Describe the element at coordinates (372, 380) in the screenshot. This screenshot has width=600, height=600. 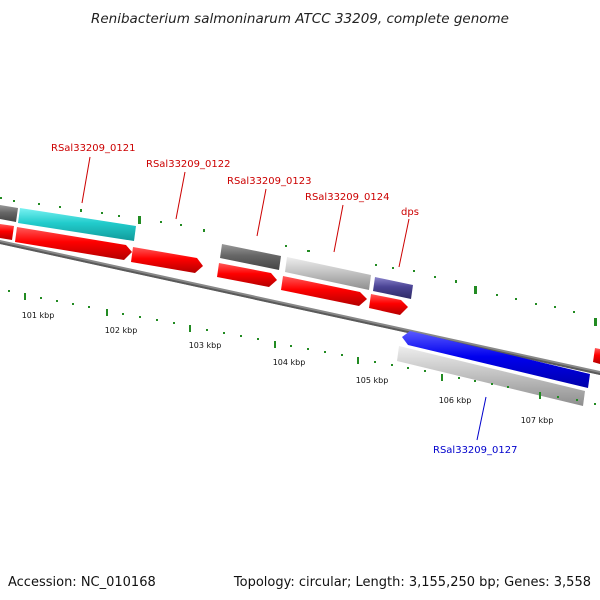
I see `ruler-label-105: 105 kbp` at that location.